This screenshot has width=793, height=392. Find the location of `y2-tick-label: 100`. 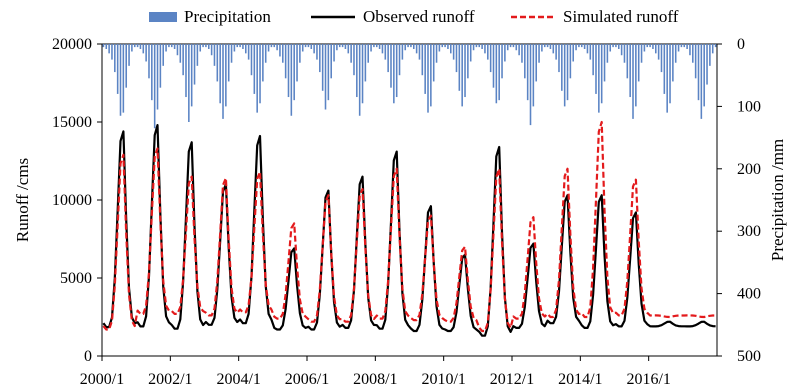

y2-tick-label: 100 is located at coordinates (749, 106).